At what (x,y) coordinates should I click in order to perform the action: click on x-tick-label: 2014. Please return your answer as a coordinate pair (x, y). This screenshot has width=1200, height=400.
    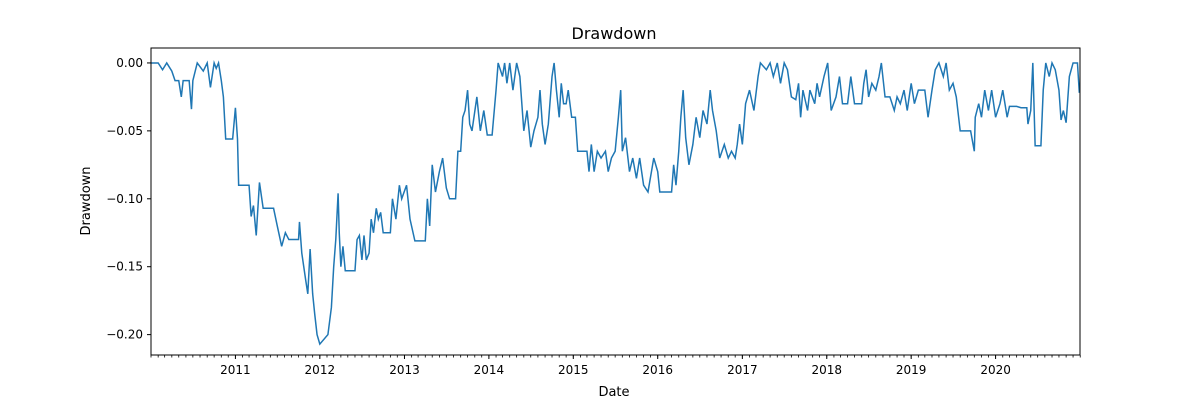
    Looking at the image, I should click on (489, 370).